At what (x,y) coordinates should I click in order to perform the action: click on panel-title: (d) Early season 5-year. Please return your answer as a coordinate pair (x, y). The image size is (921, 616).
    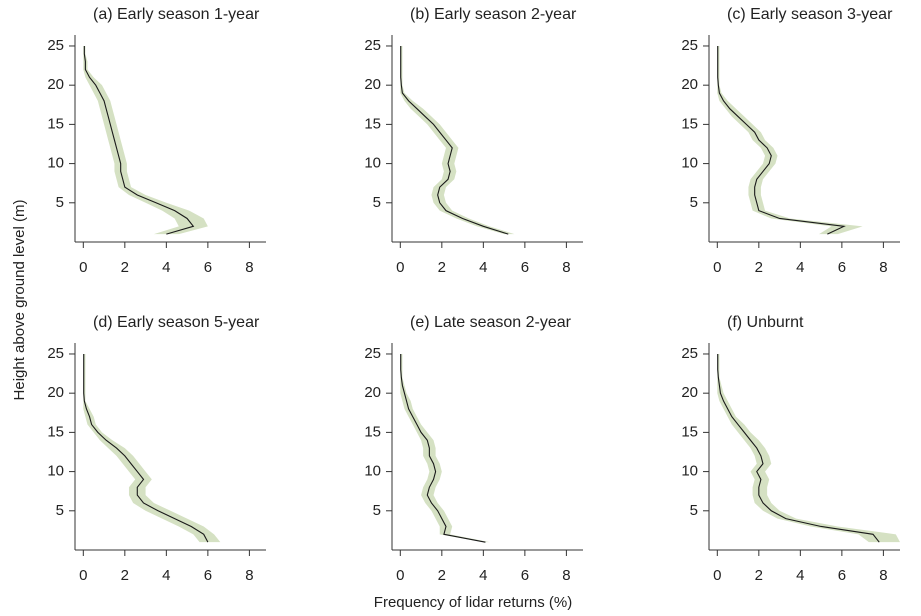
    Looking at the image, I should click on (176, 322).